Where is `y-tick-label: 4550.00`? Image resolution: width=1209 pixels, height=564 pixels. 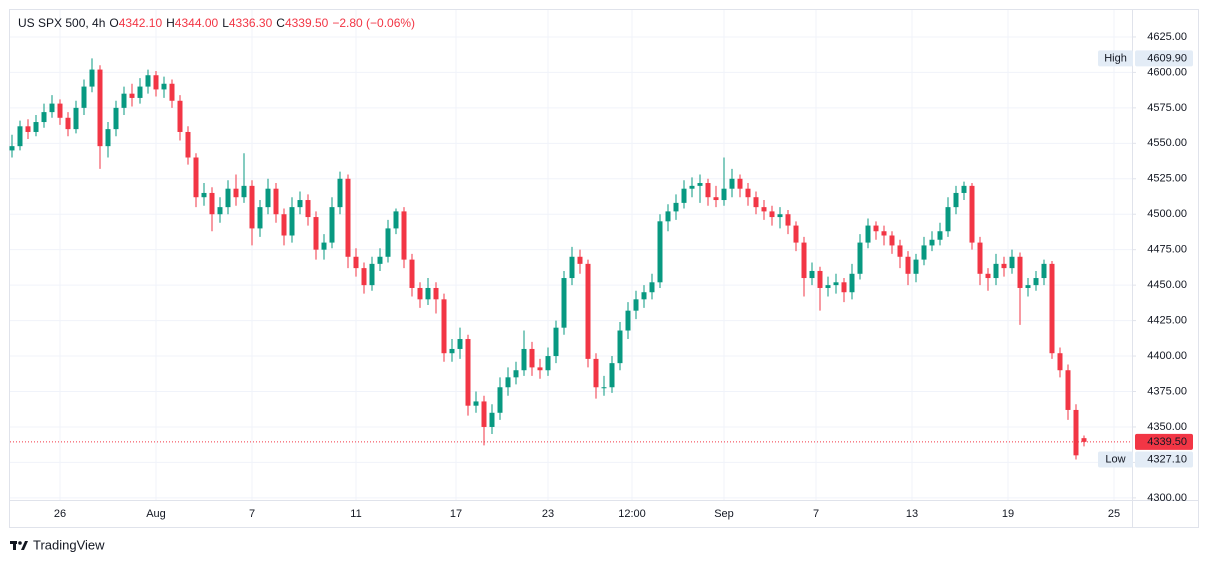
y-tick-label: 4550.00 is located at coordinates (1167, 143).